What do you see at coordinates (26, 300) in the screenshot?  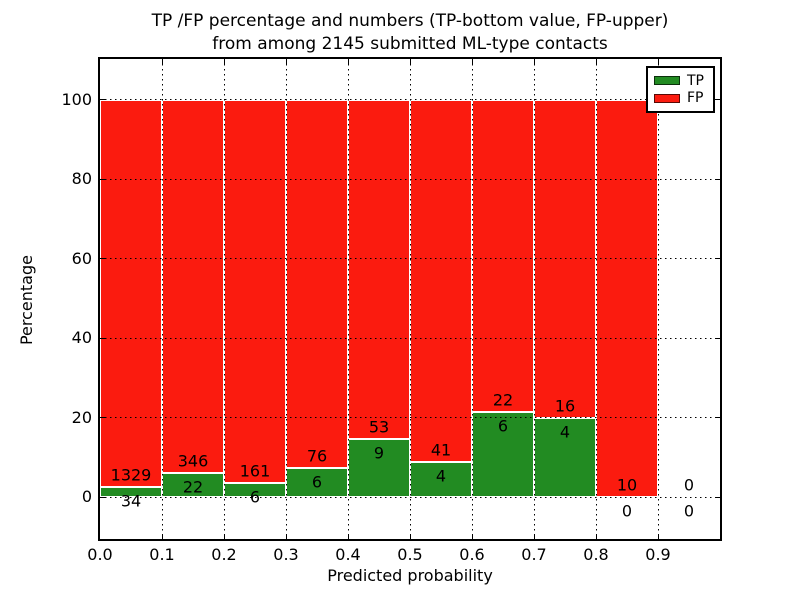 I see `y-axis-label: Percentage` at bounding box center [26, 300].